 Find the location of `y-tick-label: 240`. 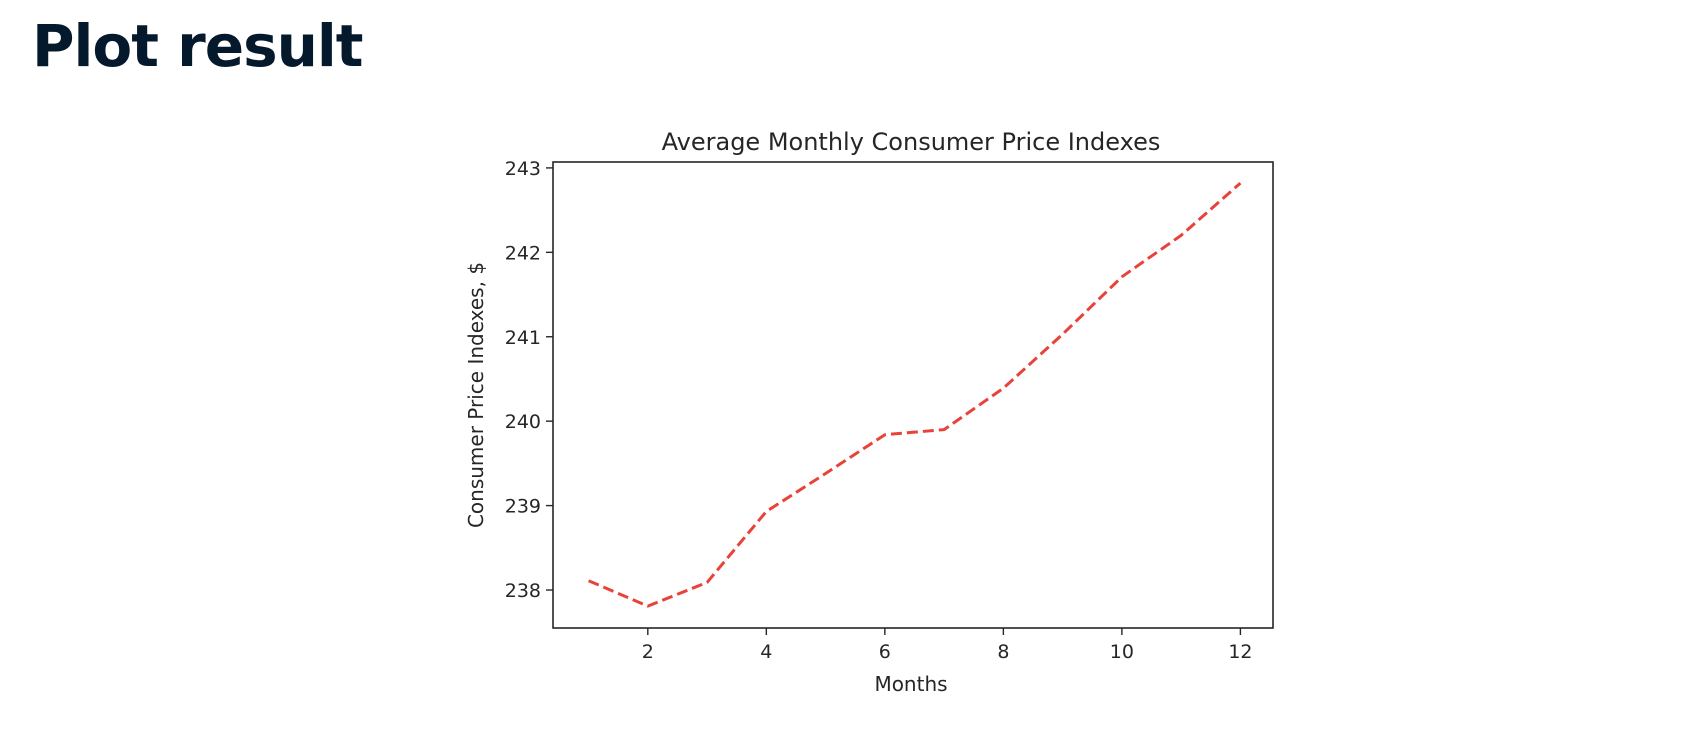

y-tick-label: 240 is located at coordinates (523, 422).